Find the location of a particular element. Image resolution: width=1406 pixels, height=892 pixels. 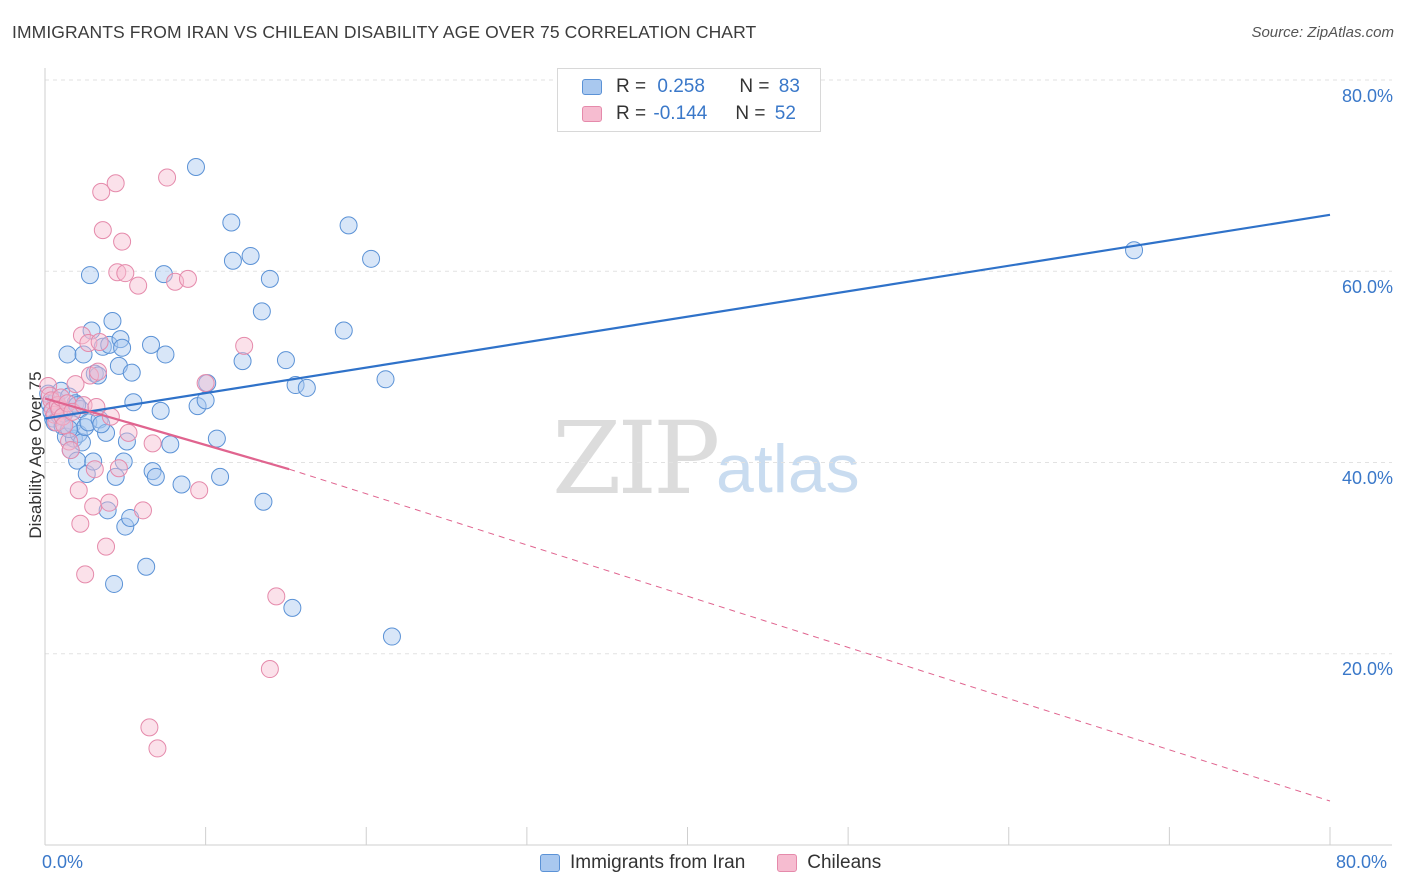

legend: Immigrants from Iran Chileans is located at coordinates (726, 863).